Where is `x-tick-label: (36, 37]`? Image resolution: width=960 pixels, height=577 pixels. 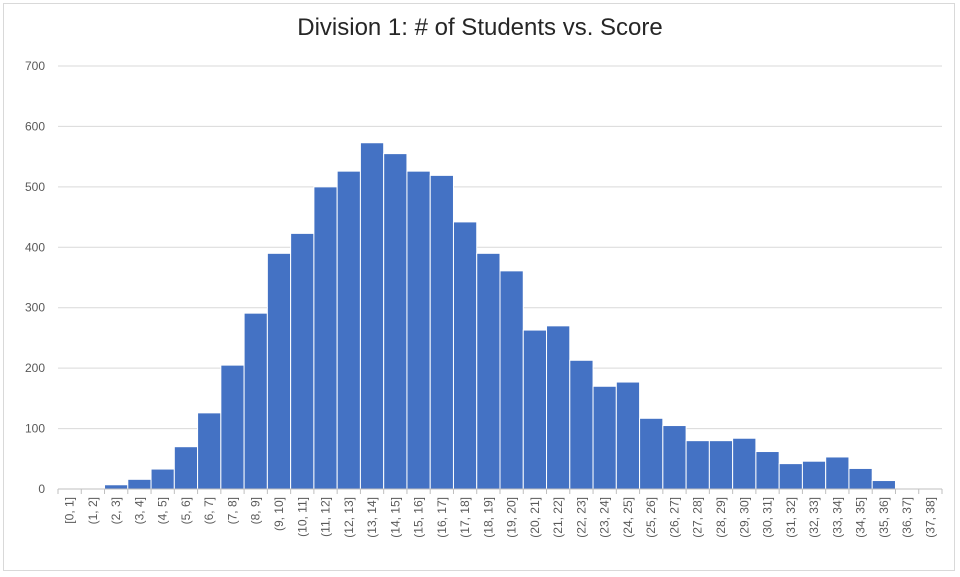
x-tick-label: (36, 37] is located at coordinates (907, 517).